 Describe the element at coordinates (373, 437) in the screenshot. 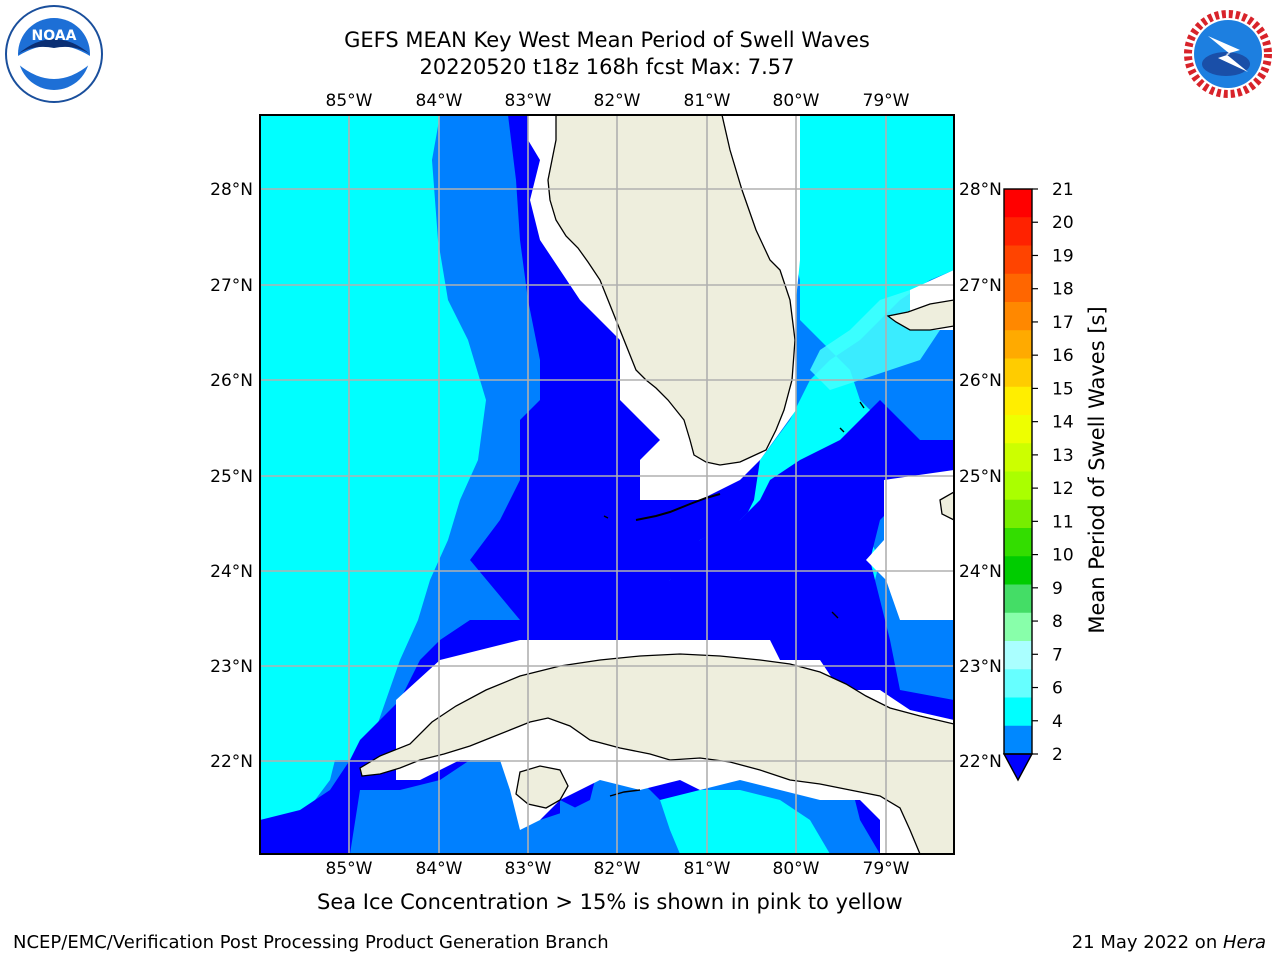

I see `field-6-7-west` at that location.